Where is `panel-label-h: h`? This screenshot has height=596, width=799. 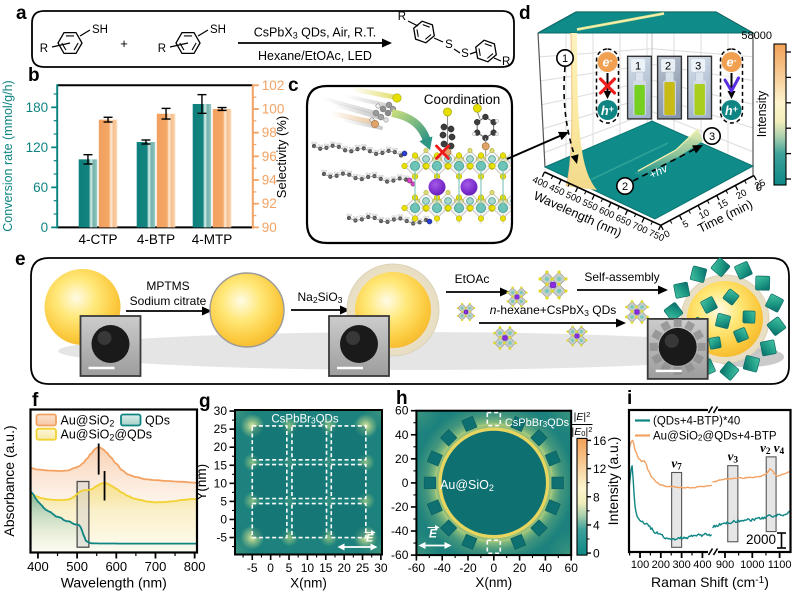
panel-label-h: h is located at coordinates (402, 398).